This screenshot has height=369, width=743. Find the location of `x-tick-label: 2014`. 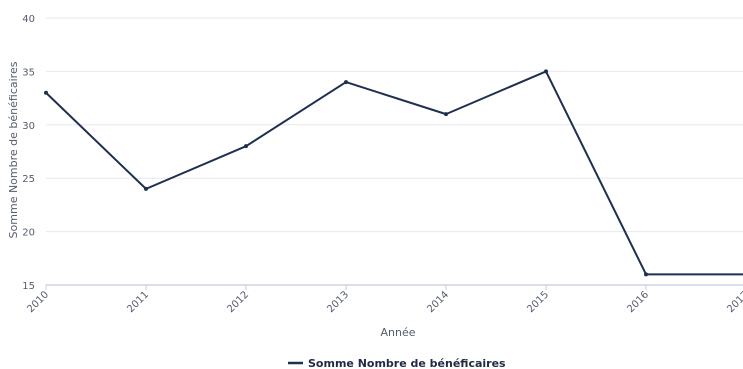

x-tick-label: 2014 is located at coordinates (438, 302).